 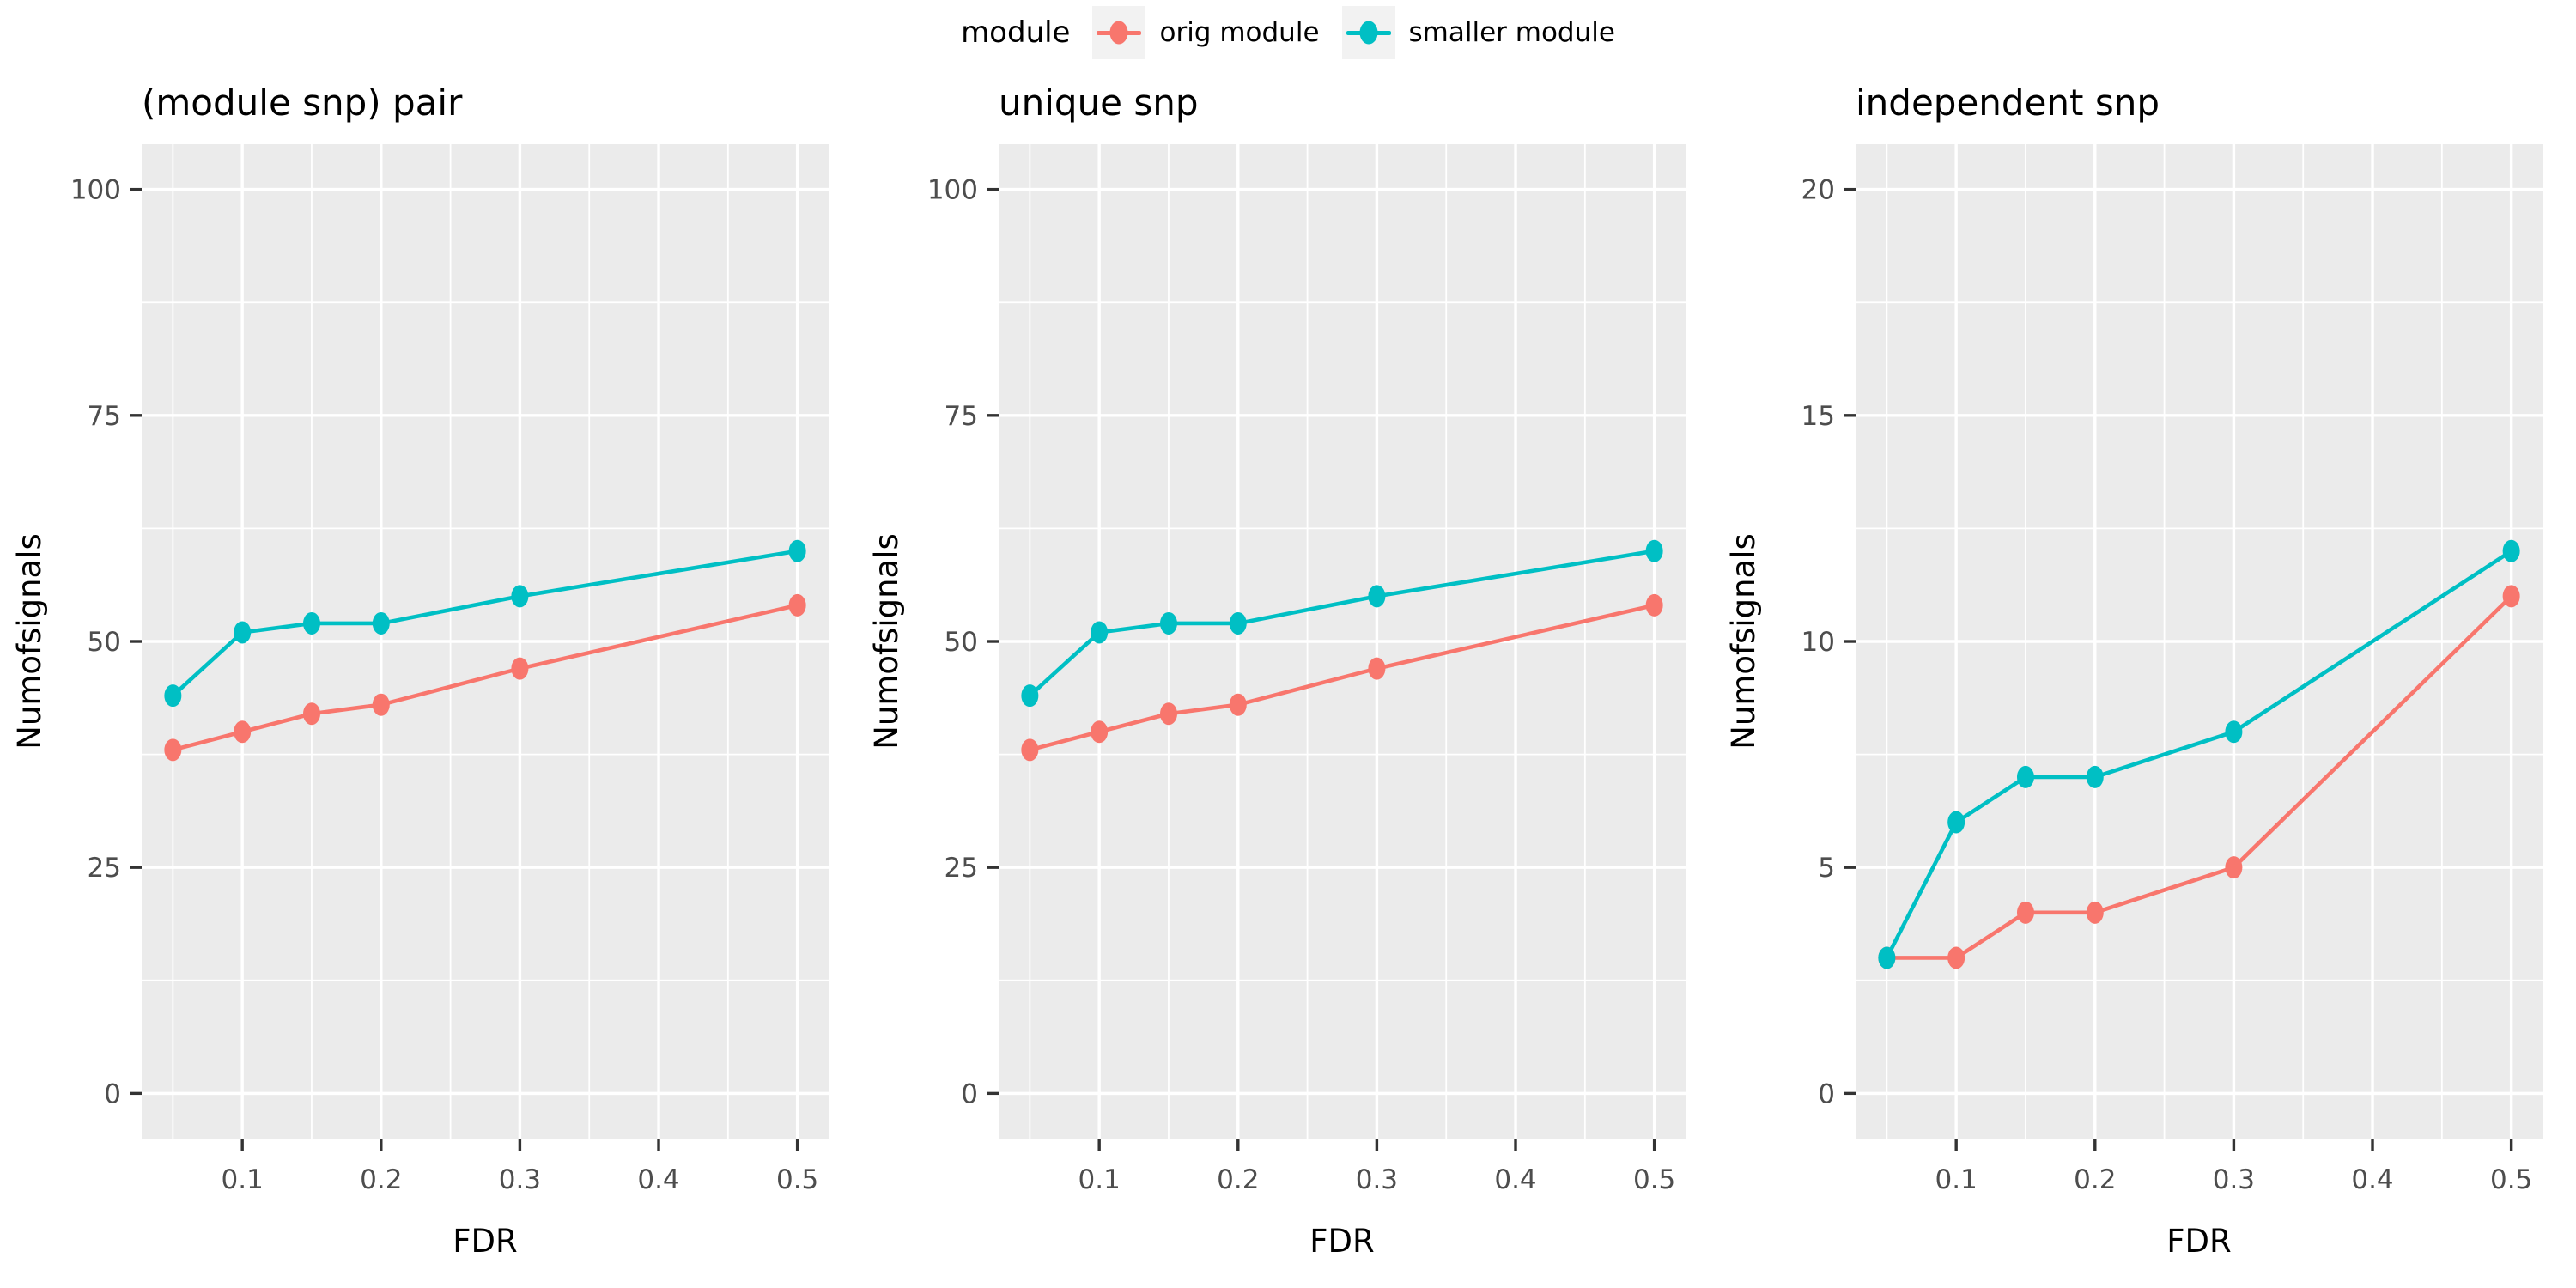 What do you see at coordinates (1818, 417) in the screenshot?
I see `y-tick-label: 15` at bounding box center [1818, 417].